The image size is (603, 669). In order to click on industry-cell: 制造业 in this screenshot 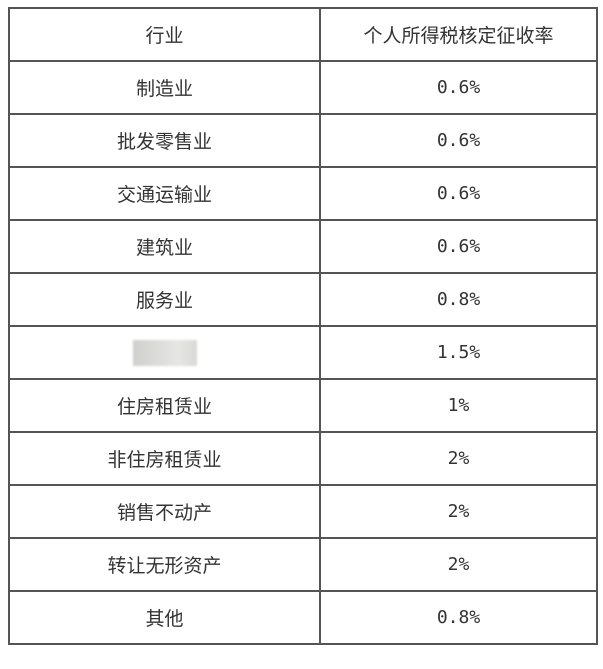, I will do `click(164, 87)`.